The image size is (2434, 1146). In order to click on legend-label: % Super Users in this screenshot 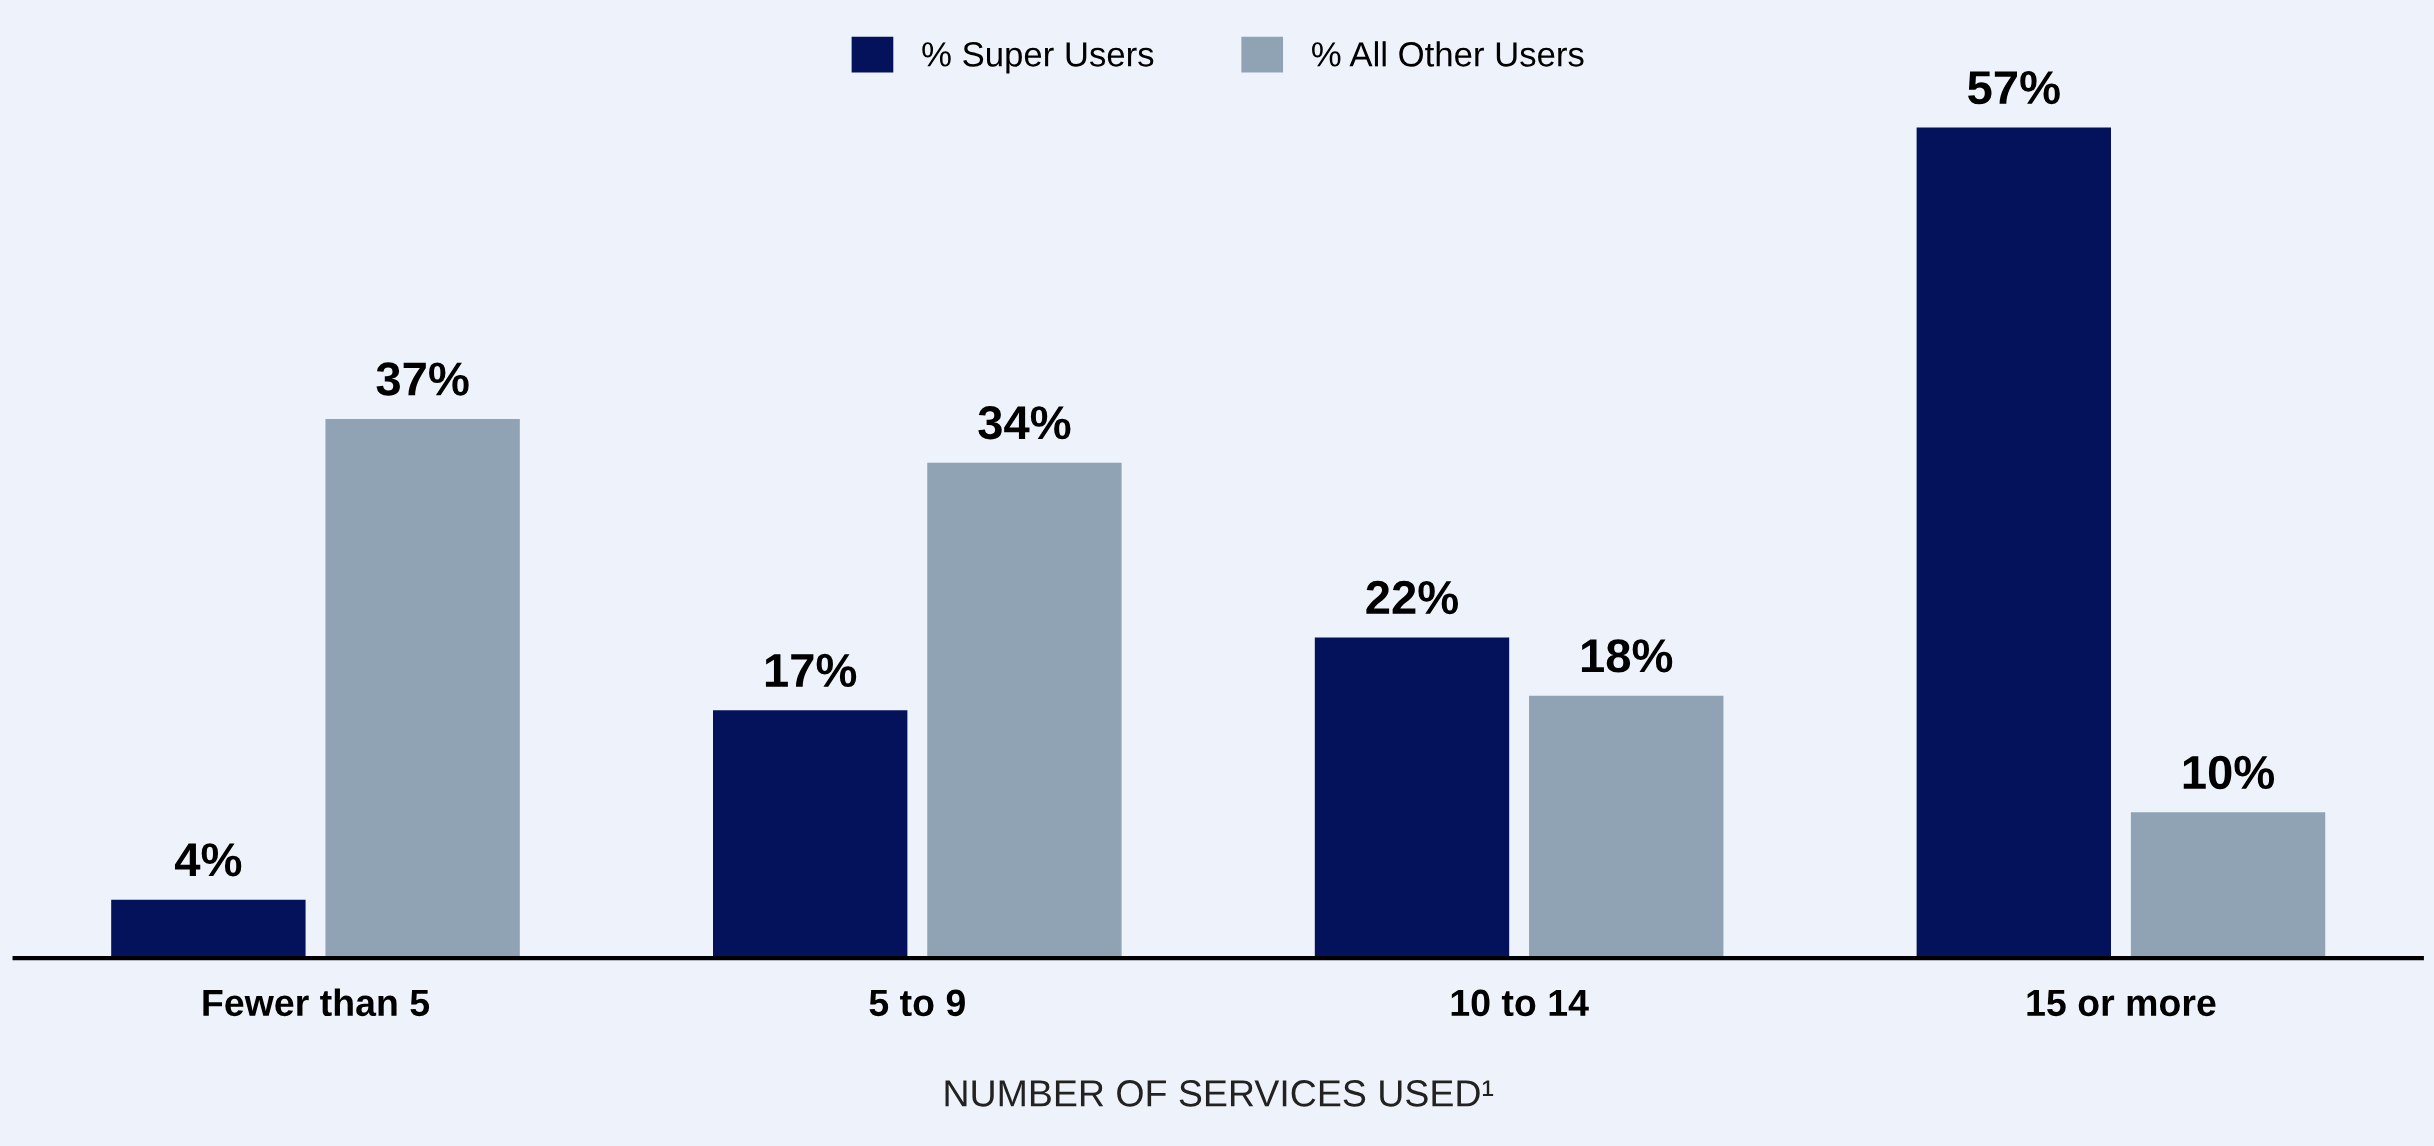, I will do `click(1038, 58)`.